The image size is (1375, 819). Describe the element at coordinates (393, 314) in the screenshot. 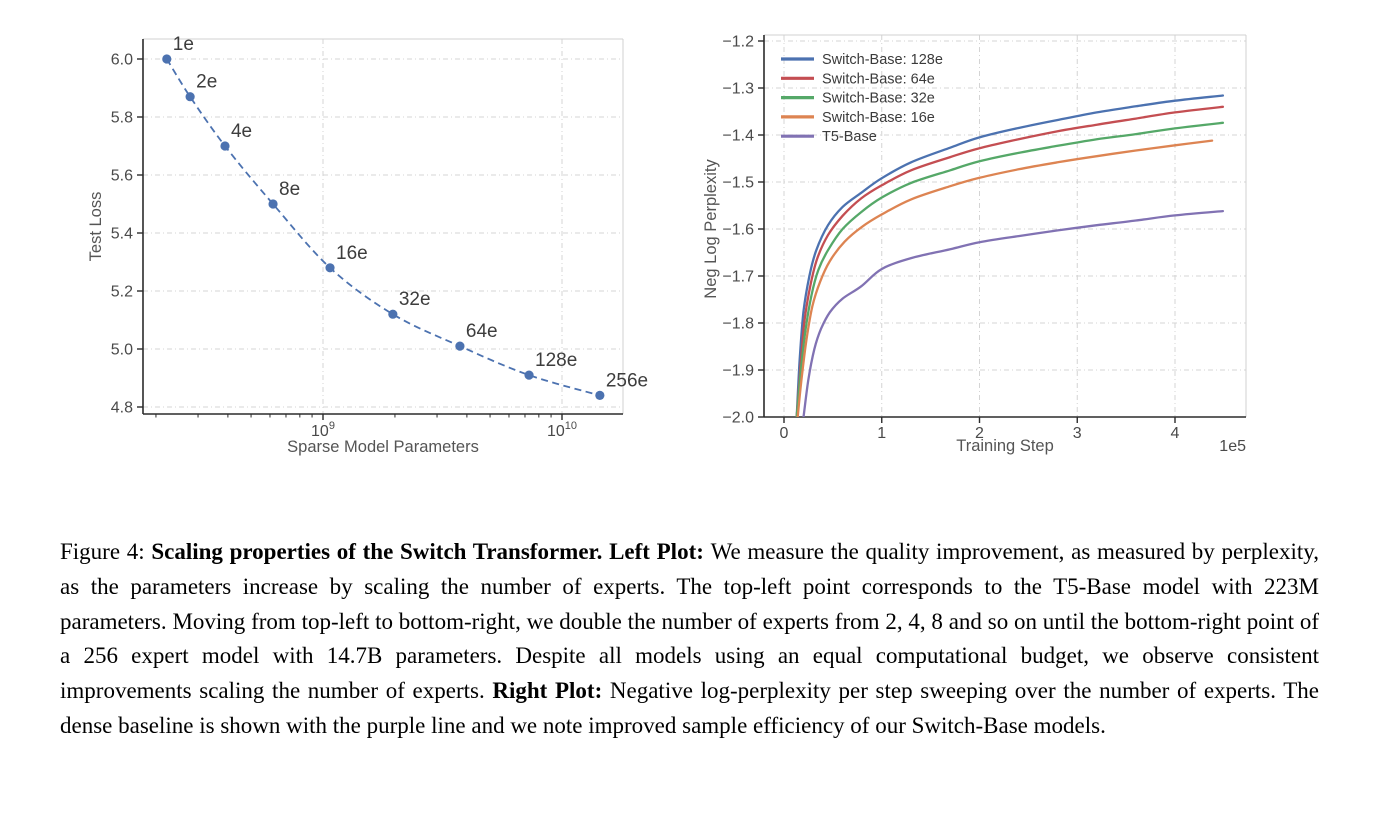

I see `data-point-32e` at that location.